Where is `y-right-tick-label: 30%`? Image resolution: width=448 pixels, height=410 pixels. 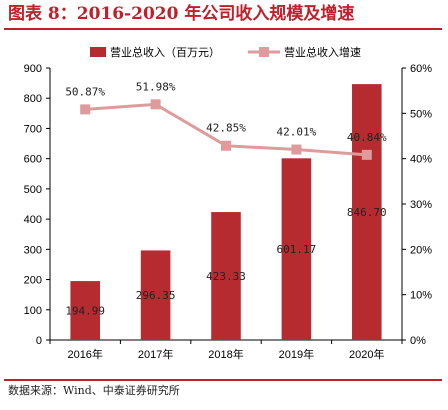 y-right-tick-label: 30% is located at coordinates (421, 205).